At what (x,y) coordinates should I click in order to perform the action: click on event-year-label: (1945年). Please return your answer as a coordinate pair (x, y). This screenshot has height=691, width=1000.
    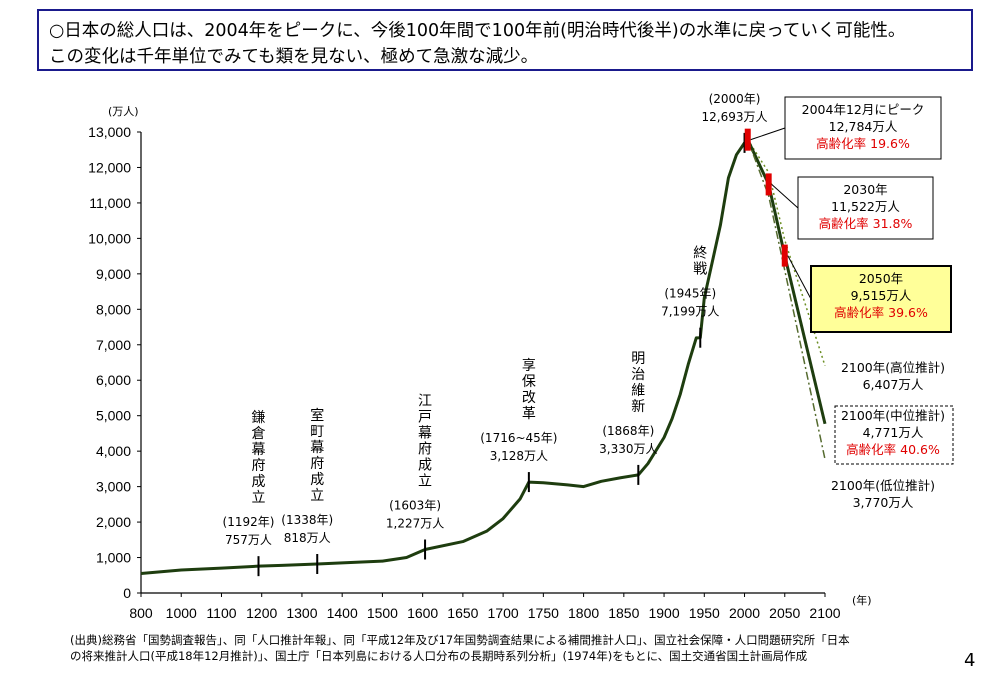
    Looking at the image, I should click on (690, 294).